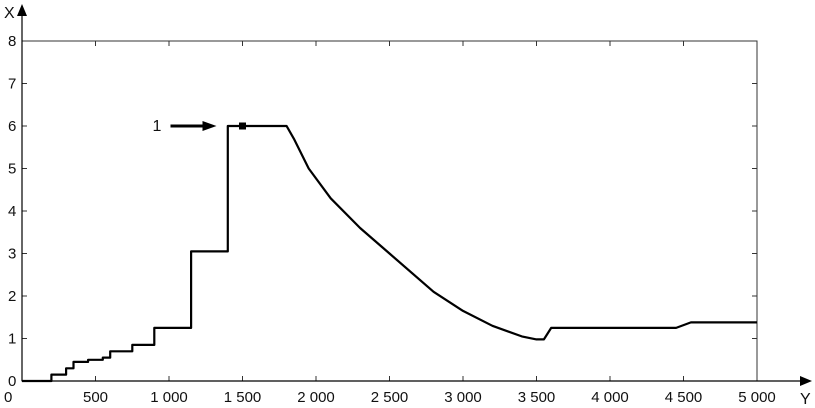 The height and width of the screenshot is (408, 815). What do you see at coordinates (463, 397) in the screenshot?
I see `x-tick-label: 3 000` at bounding box center [463, 397].